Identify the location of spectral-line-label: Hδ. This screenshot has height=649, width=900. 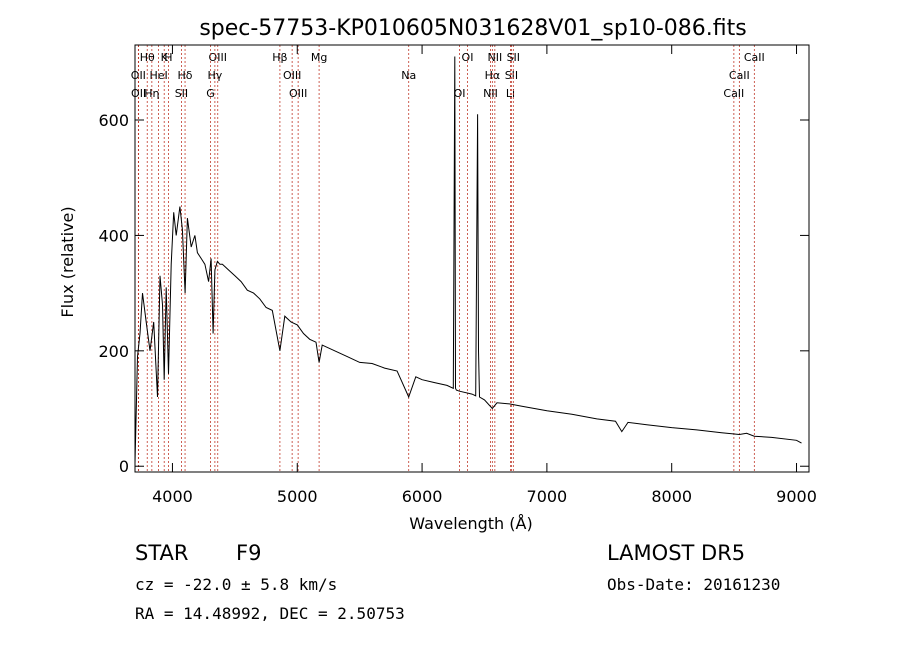
(185, 75).